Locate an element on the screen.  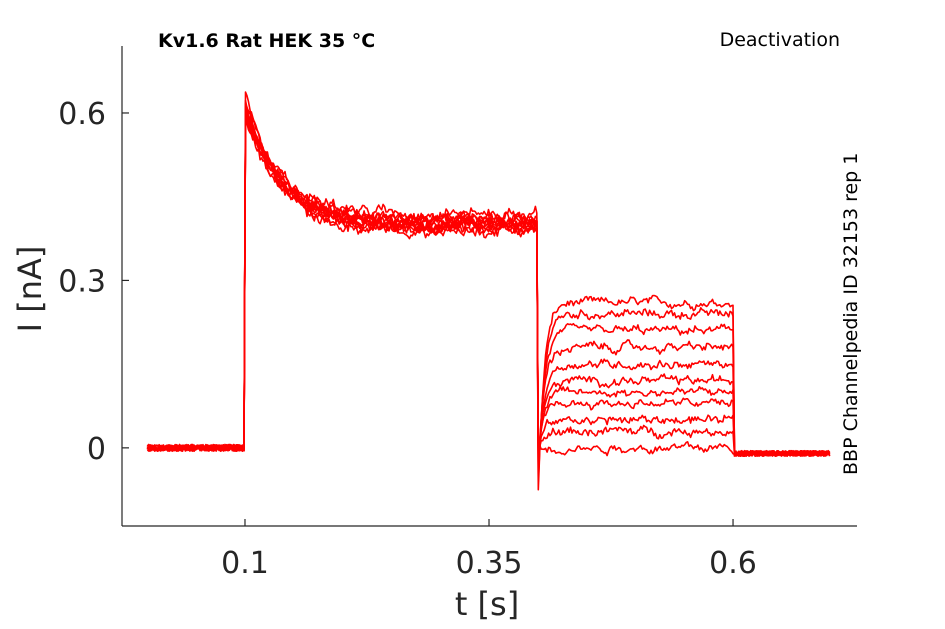
x-axis-label: t [s] is located at coordinates (487, 604).